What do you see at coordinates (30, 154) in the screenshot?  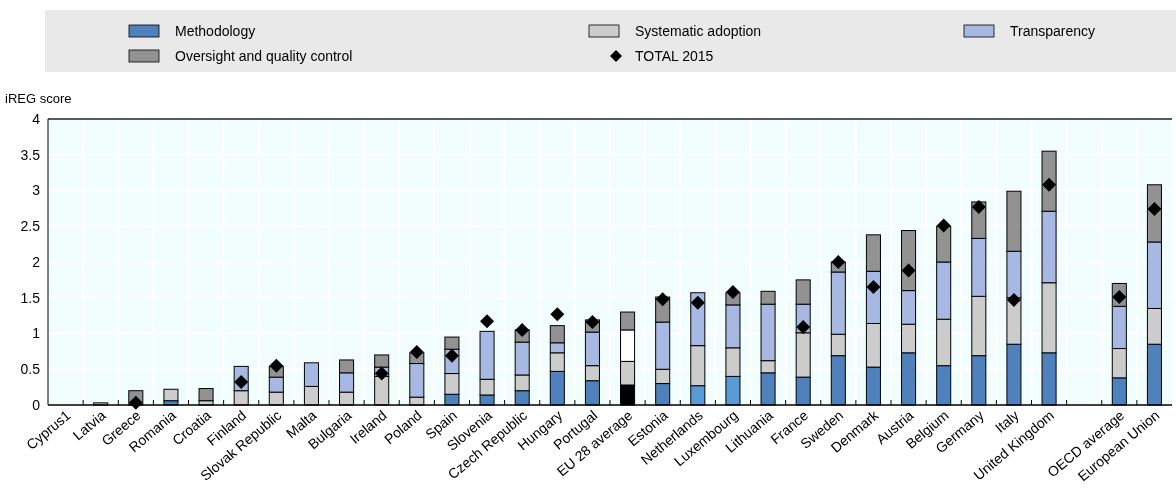 I see `y-tick-label: 3.5` at bounding box center [30, 154].